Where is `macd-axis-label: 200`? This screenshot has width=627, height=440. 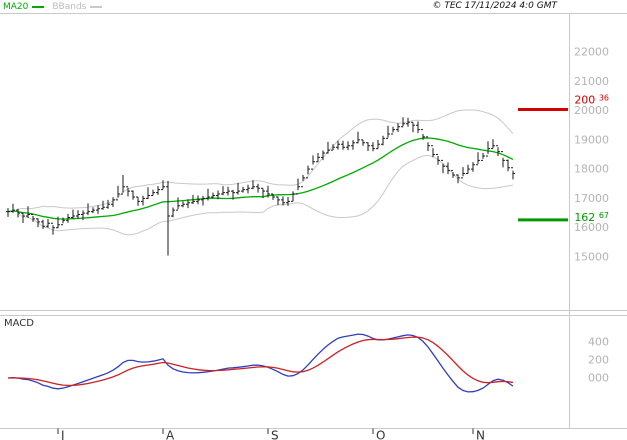
macd-axis-label: 200 is located at coordinates (598, 360).